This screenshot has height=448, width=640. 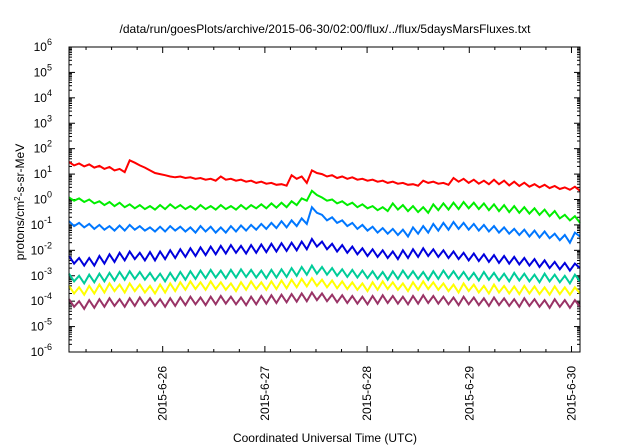 I want to click on x-axis-label: Coordinated Universal Time (UTC), so click(x=325, y=438).